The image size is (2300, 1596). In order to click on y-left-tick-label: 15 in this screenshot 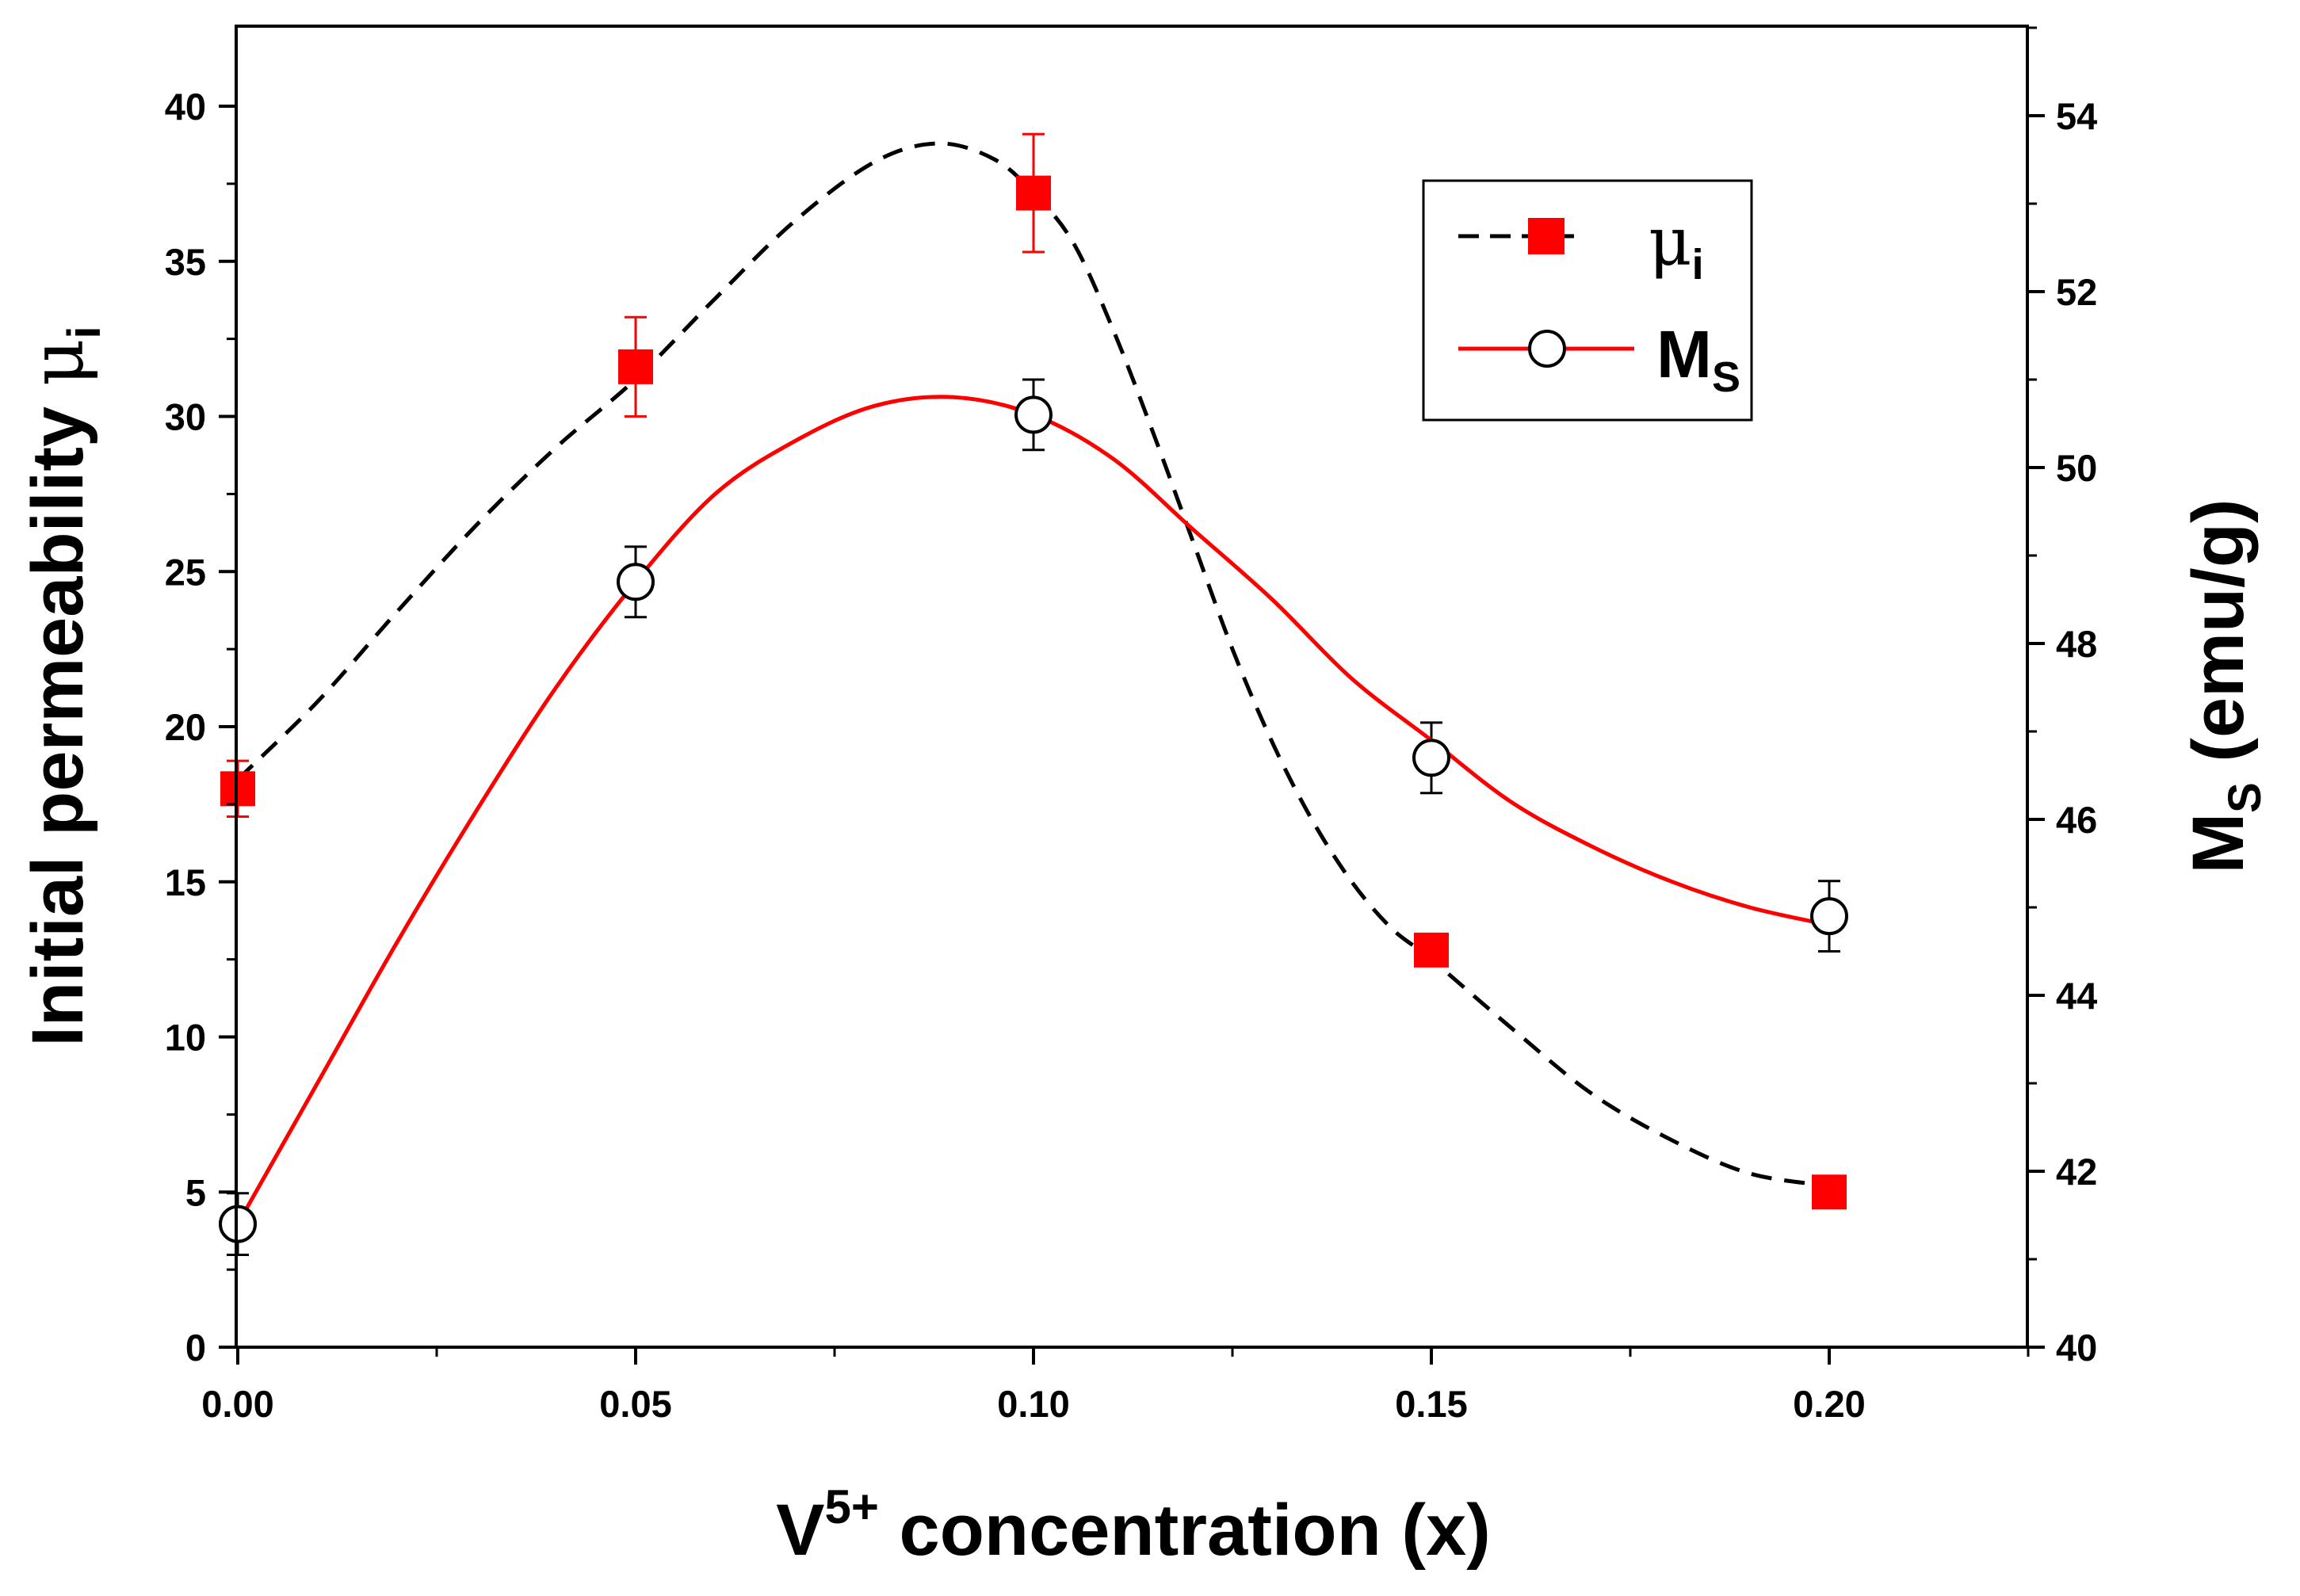, I will do `click(186, 882)`.